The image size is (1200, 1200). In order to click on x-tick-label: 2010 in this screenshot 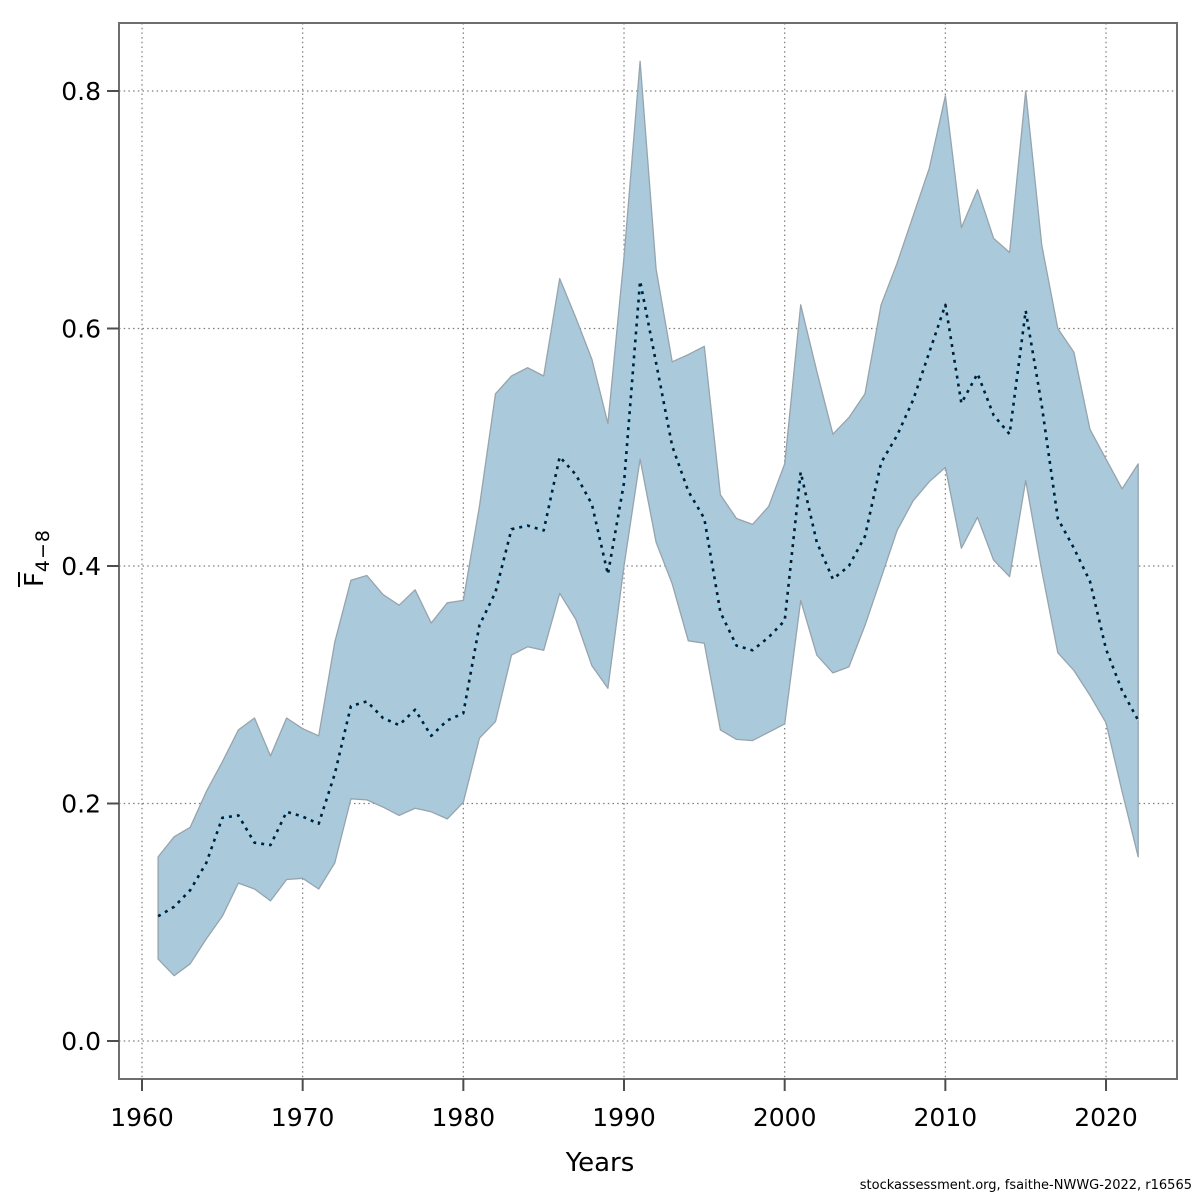, I will do `click(946, 1117)`.